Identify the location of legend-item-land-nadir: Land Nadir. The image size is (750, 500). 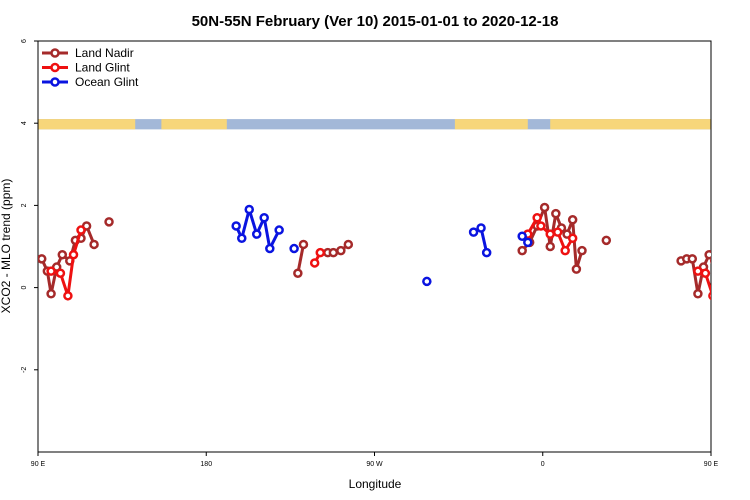
(88, 53).